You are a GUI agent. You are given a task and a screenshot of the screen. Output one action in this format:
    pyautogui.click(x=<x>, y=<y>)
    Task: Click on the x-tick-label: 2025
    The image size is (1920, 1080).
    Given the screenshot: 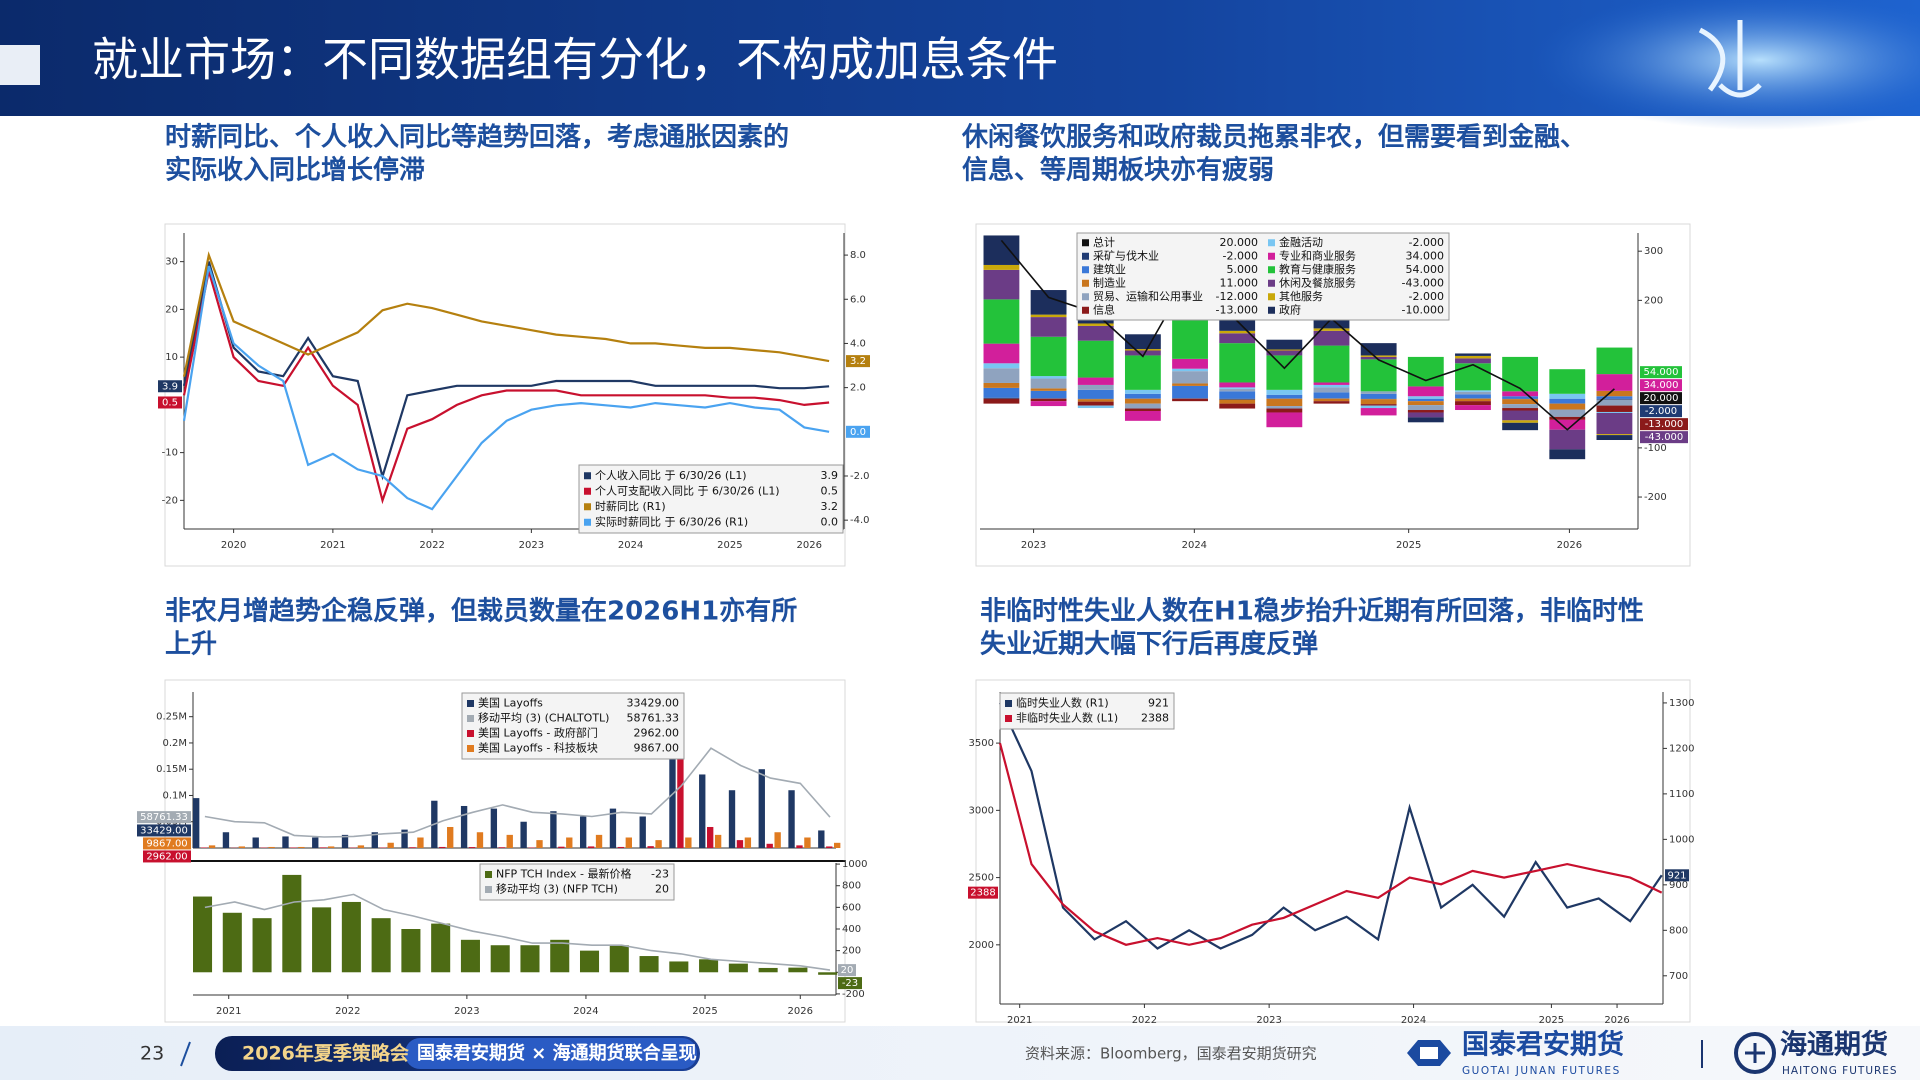 What is the action you would take?
    pyautogui.click(x=704, y=1011)
    